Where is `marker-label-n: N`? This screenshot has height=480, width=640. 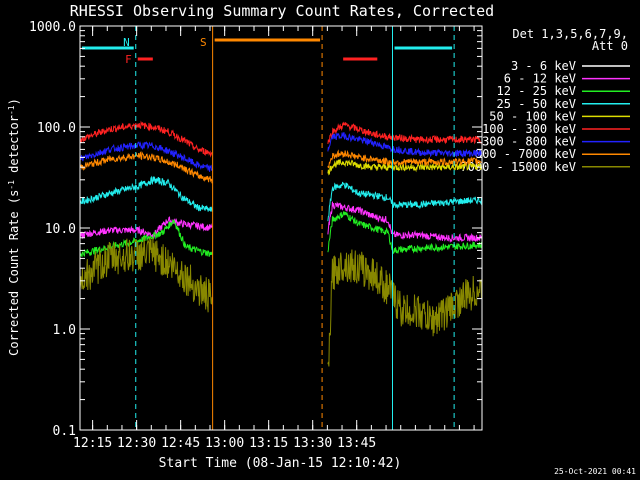
marker-label-n: N is located at coordinates (126, 42).